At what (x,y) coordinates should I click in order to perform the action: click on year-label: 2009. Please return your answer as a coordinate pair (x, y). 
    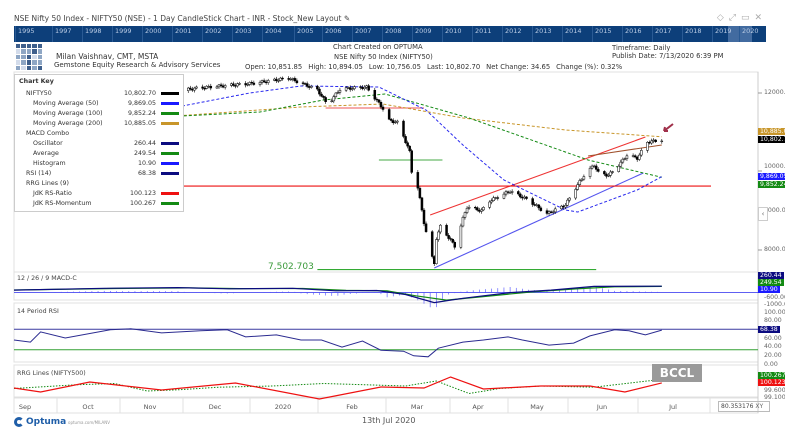
    Looking at the image, I should click on (423, 31).